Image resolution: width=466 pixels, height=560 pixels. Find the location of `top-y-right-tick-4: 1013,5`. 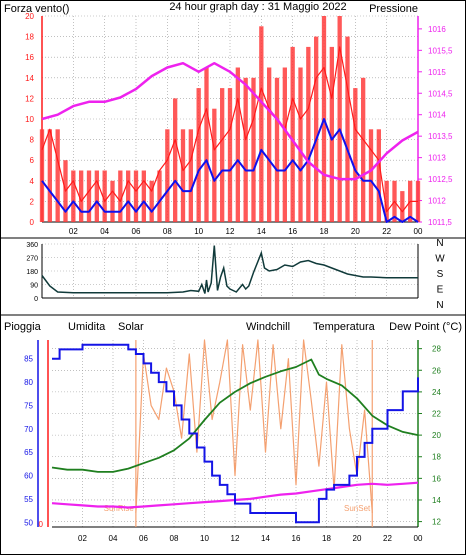

top-y-right-tick-4: 1013,5 is located at coordinates (440, 136).